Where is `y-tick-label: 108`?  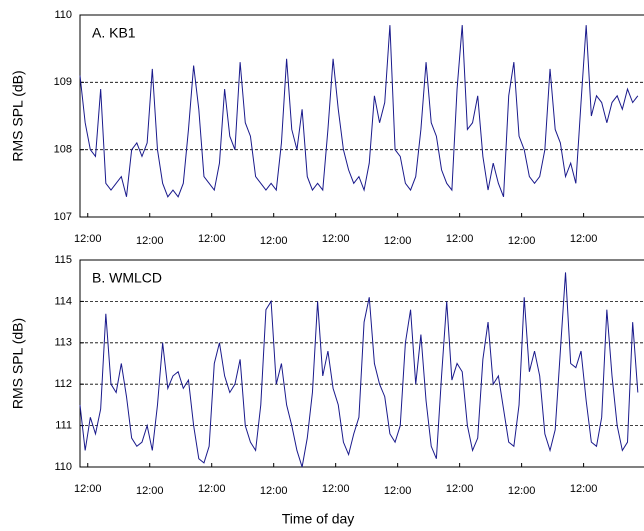
y-tick-label: 108 is located at coordinates (63, 150).